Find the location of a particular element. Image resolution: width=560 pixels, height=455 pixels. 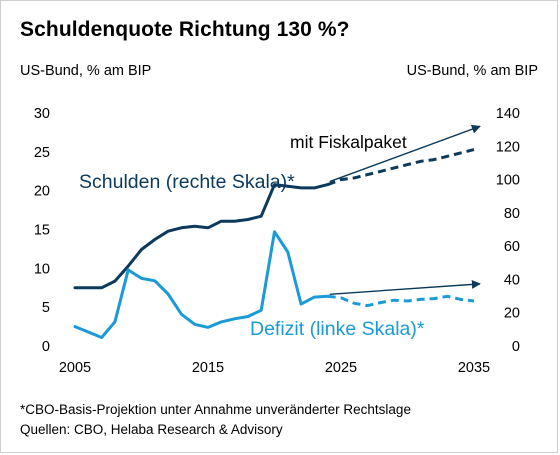

arrow-deficit-fiscal-package is located at coordinates (405, 287).